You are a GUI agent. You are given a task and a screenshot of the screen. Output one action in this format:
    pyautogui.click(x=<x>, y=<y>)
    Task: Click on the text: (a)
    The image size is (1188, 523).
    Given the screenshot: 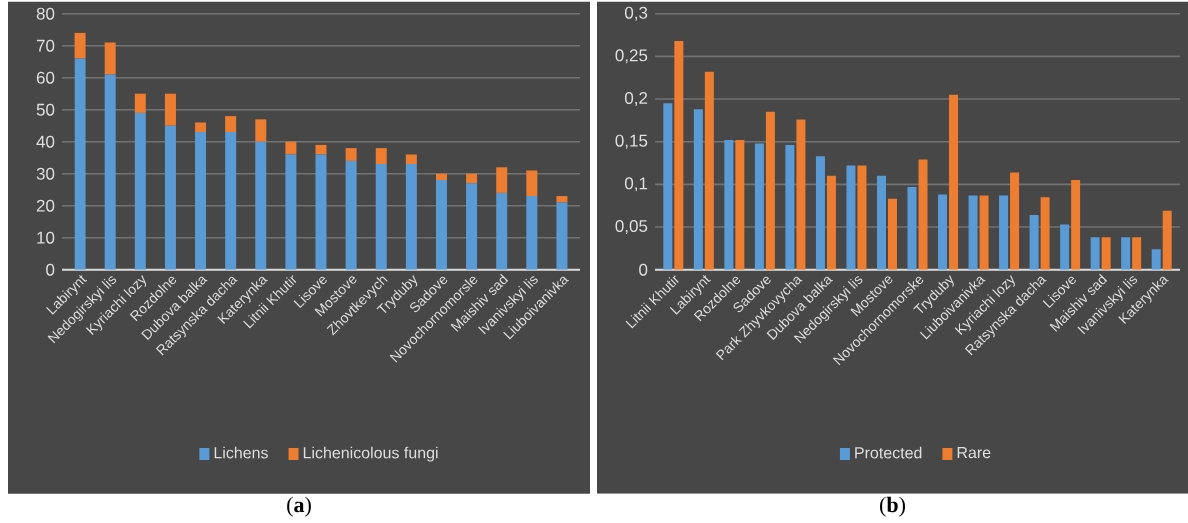 What is the action you would take?
    pyautogui.click(x=299, y=506)
    